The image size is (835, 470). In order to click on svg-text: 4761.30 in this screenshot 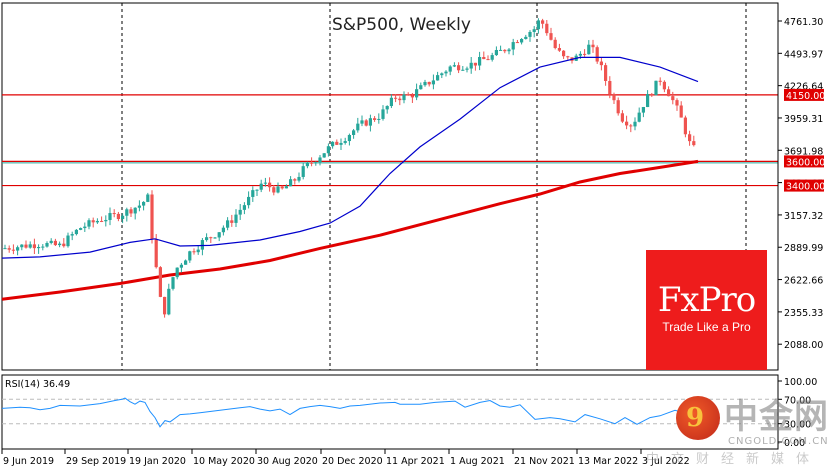, I will do `click(803, 22)`.